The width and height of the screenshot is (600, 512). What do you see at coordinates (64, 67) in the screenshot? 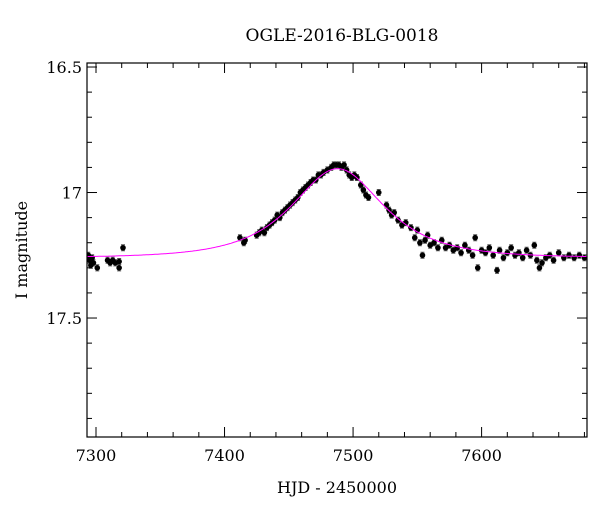
I see `y-tick-label: 16.5` at bounding box center [64, 67].